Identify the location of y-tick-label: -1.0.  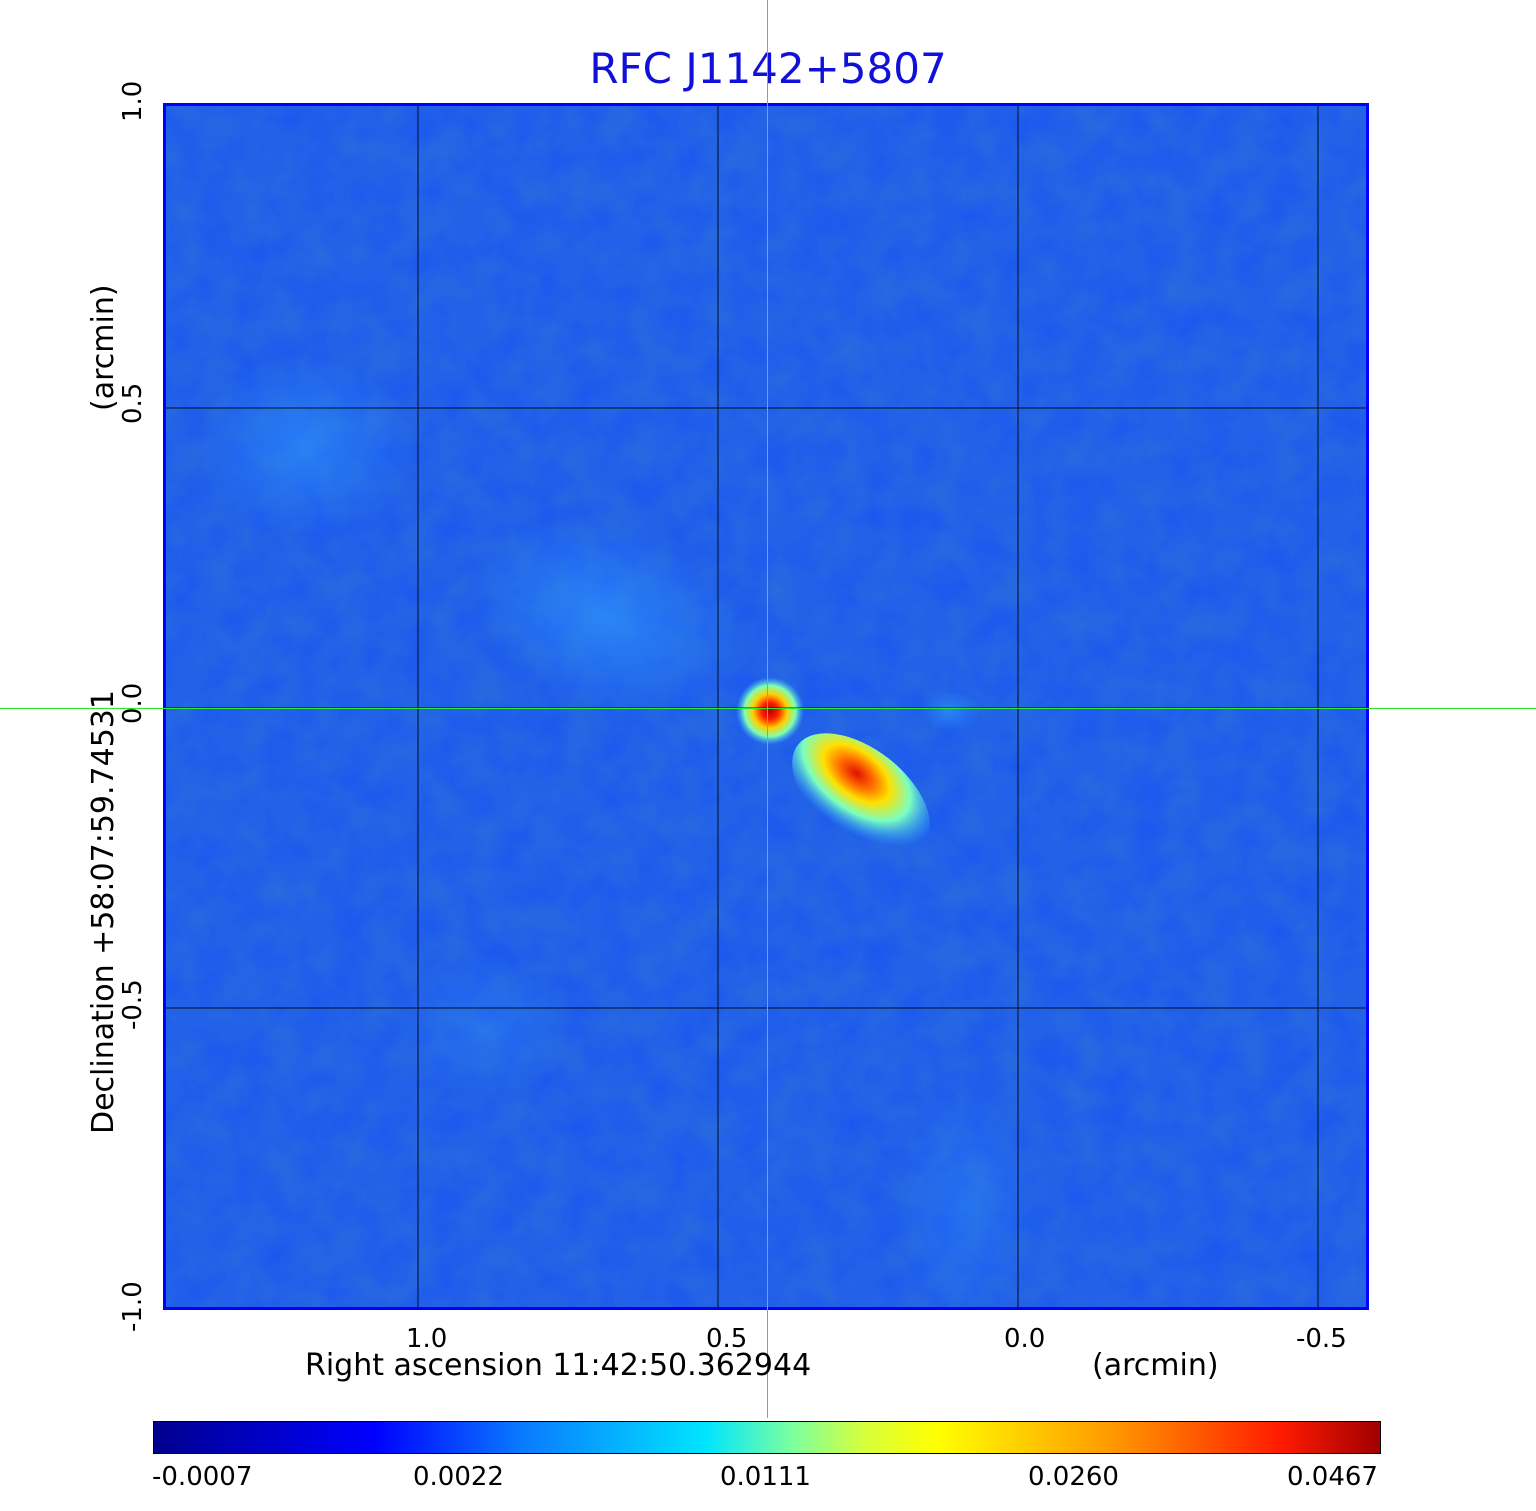
(133, 1306).